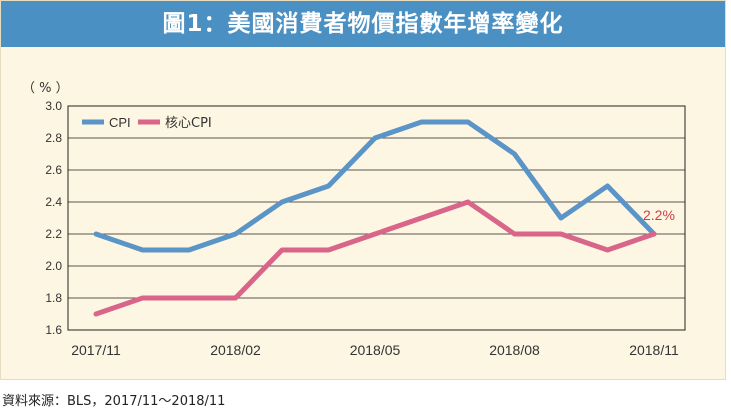 The height and width of the screenshot is (415, 731). What do you see at coordinates (45, 88) in the screenshot?
I see `y-unit-label: （ % ）` at bounding box center [45, 88].